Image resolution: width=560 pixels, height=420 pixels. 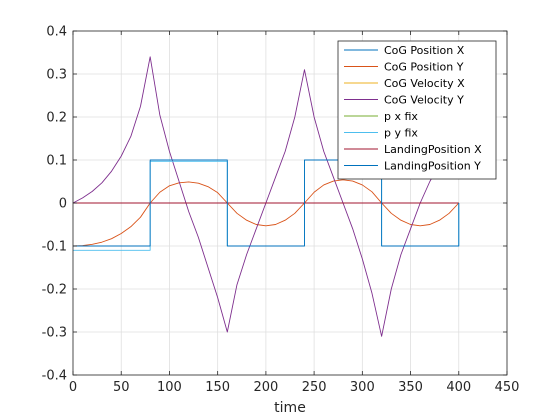 I want to click on x-tick-label: 150, so click(x=217, y=387).